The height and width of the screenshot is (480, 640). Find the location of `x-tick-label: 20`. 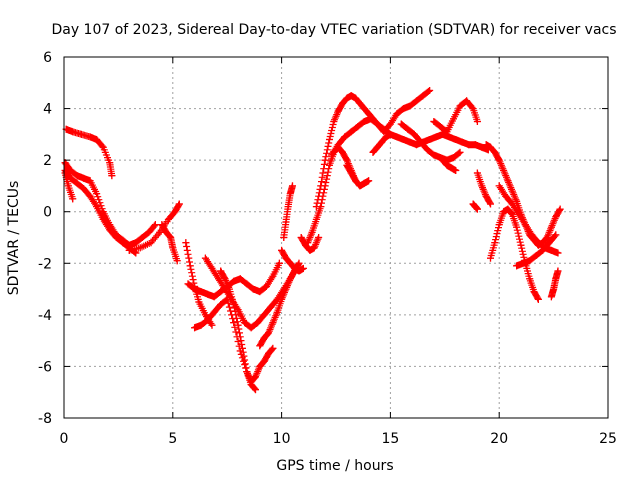

x-tick-label: 20 is located at coordinates (499, 439).